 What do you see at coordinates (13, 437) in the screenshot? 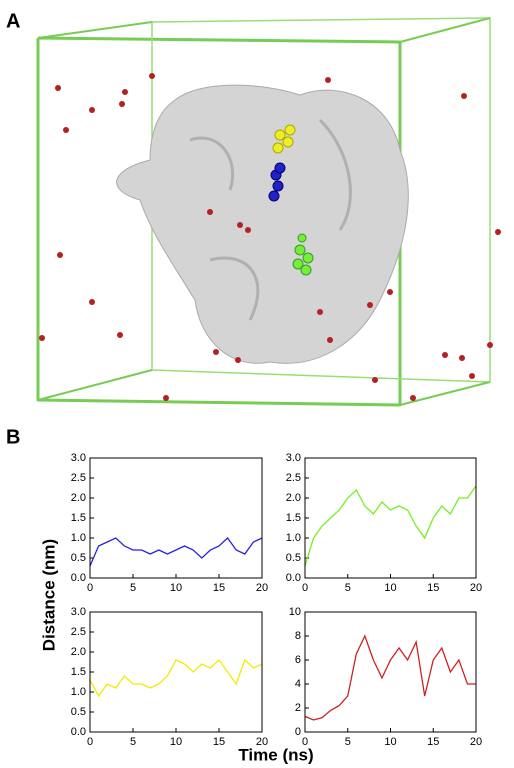
I see `panel-label: B` at bounding box center [13, 437].